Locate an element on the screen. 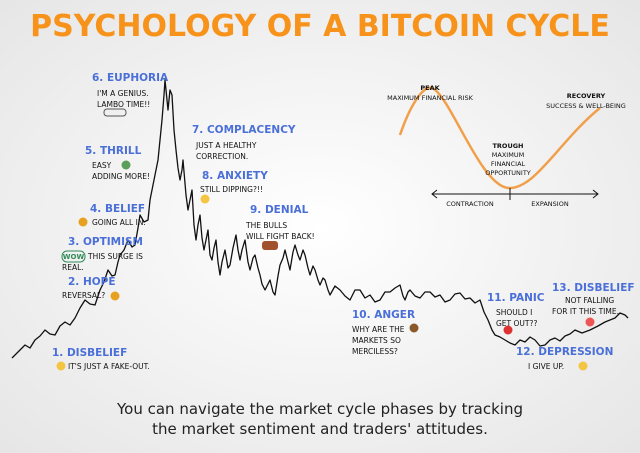 This screenshot has width=640, height=453. phase-text: GOING ALL IN. is located at coordinates (119, 222).